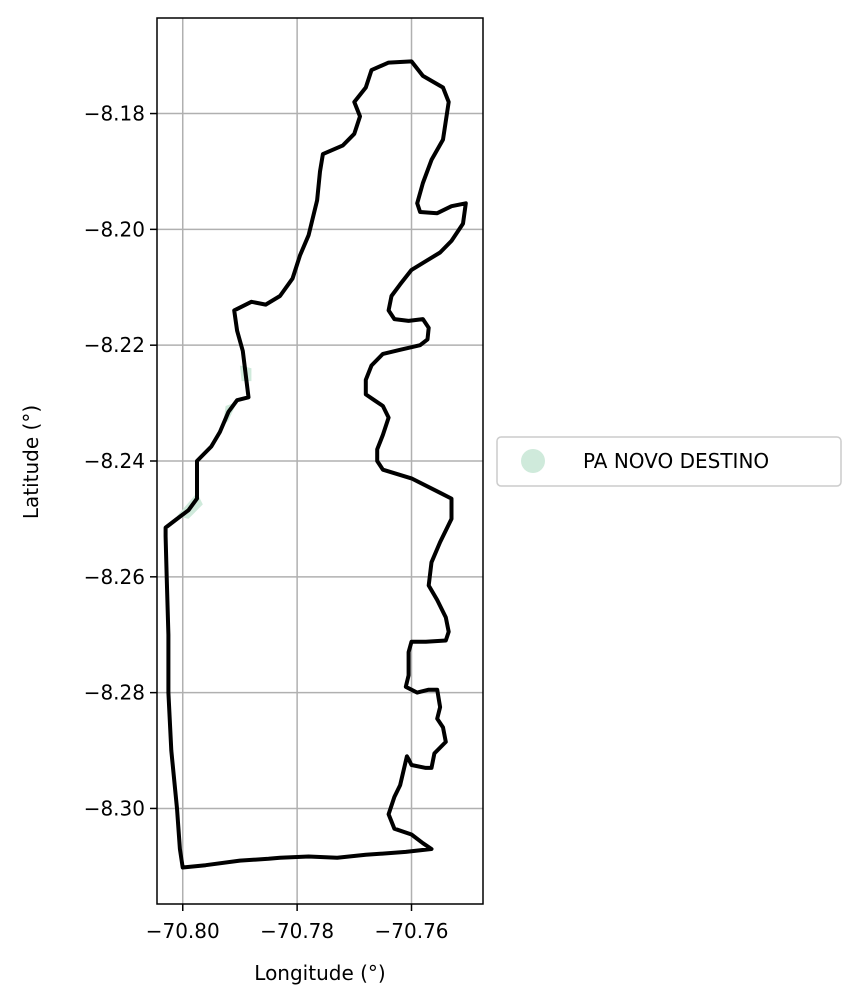 The height and width of the screenshot is (1006, 860). What do you see at coordinates (319, 973) in the screenshot?
I see `x-axis-label: Longitude (°)` at bounding box center [319, 973].